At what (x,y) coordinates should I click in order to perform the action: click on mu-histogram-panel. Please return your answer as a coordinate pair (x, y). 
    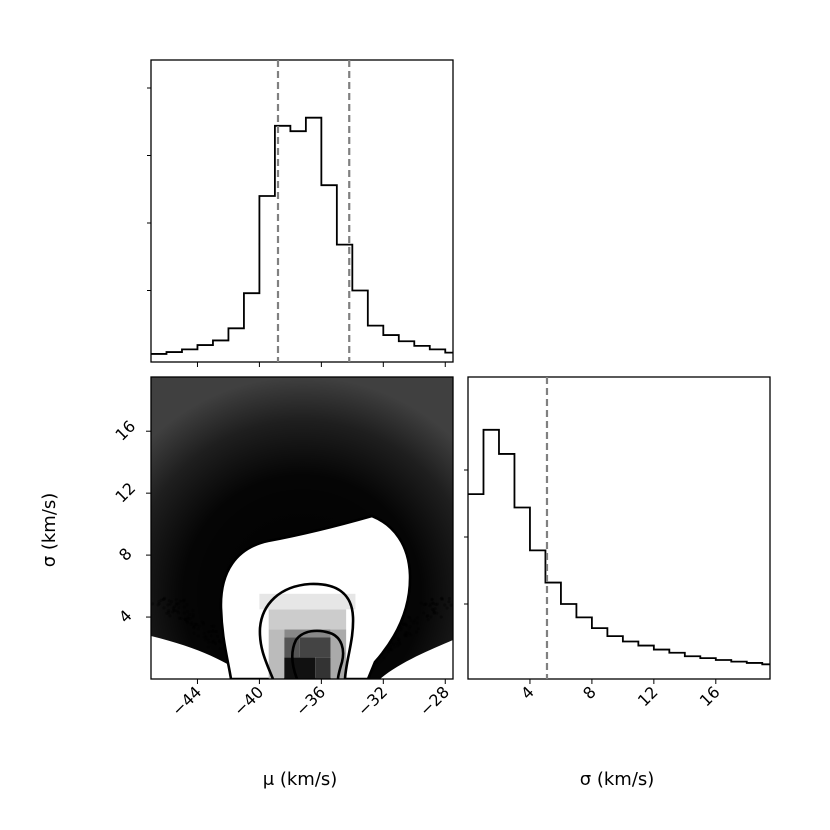
    Looking at the image, I should click on (300, 213).